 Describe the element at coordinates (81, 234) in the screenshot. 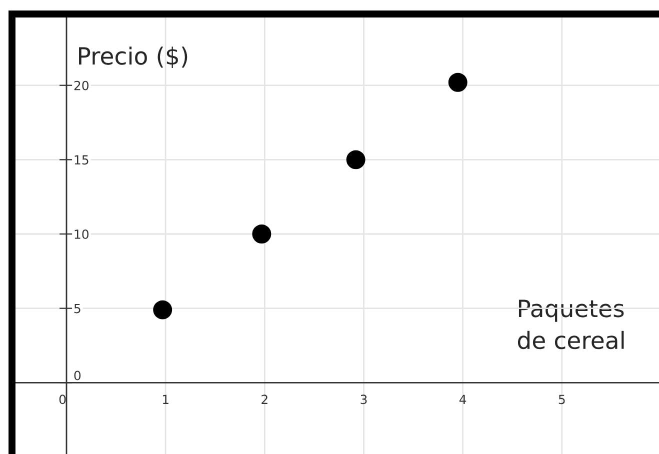

I see `y-tick-label: 10` at that location.